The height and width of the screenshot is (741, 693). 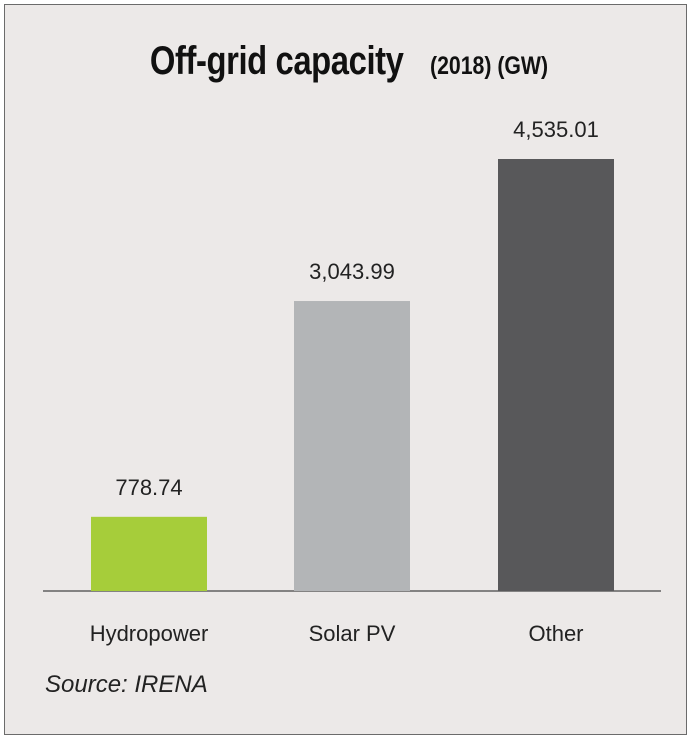 I want to click on bar-other, so click(x=556, y=375).